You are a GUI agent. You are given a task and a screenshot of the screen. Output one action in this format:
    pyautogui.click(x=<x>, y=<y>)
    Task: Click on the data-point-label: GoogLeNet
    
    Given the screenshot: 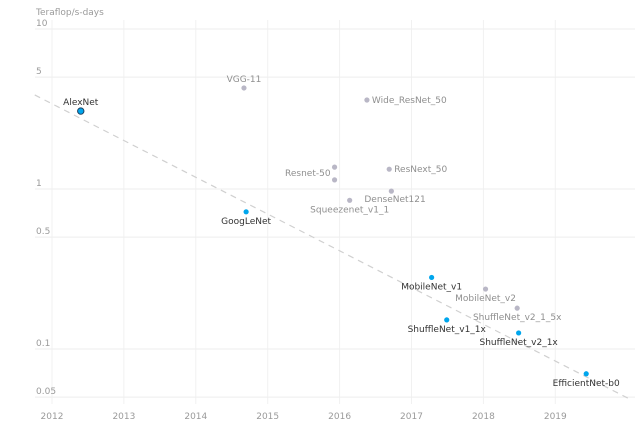 What is the action you would take?
    pyautogui.click(x=246, y=222)
    